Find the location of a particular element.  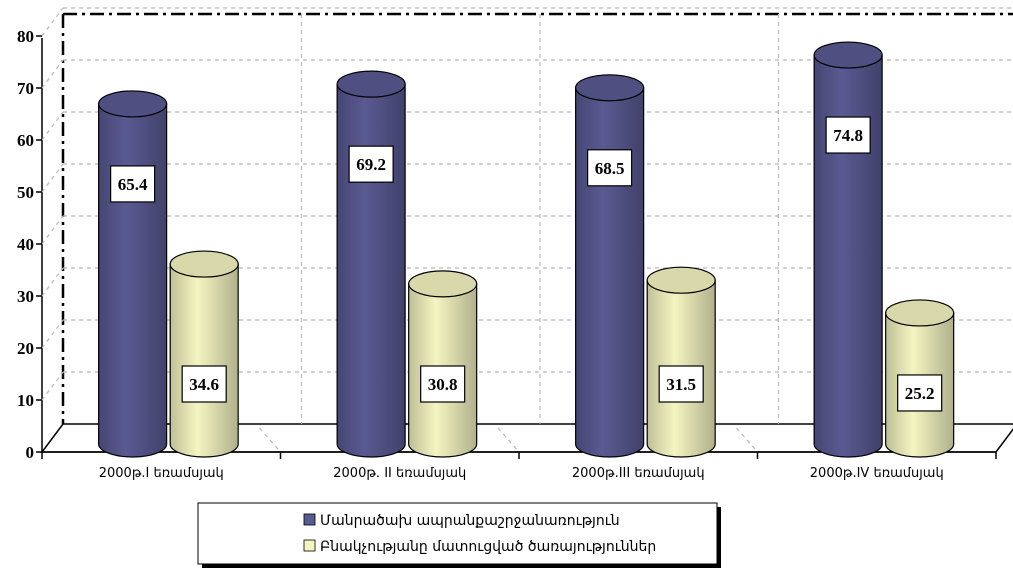

data-label: 65.4 is located at coordinates (133, 184).